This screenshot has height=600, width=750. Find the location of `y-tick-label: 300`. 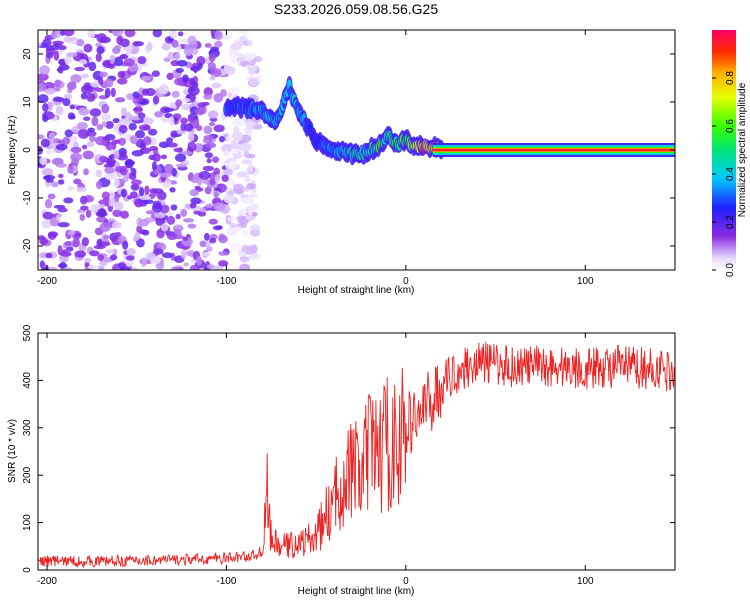

y-tick-label: 300 is located at coordinates (27, 427).